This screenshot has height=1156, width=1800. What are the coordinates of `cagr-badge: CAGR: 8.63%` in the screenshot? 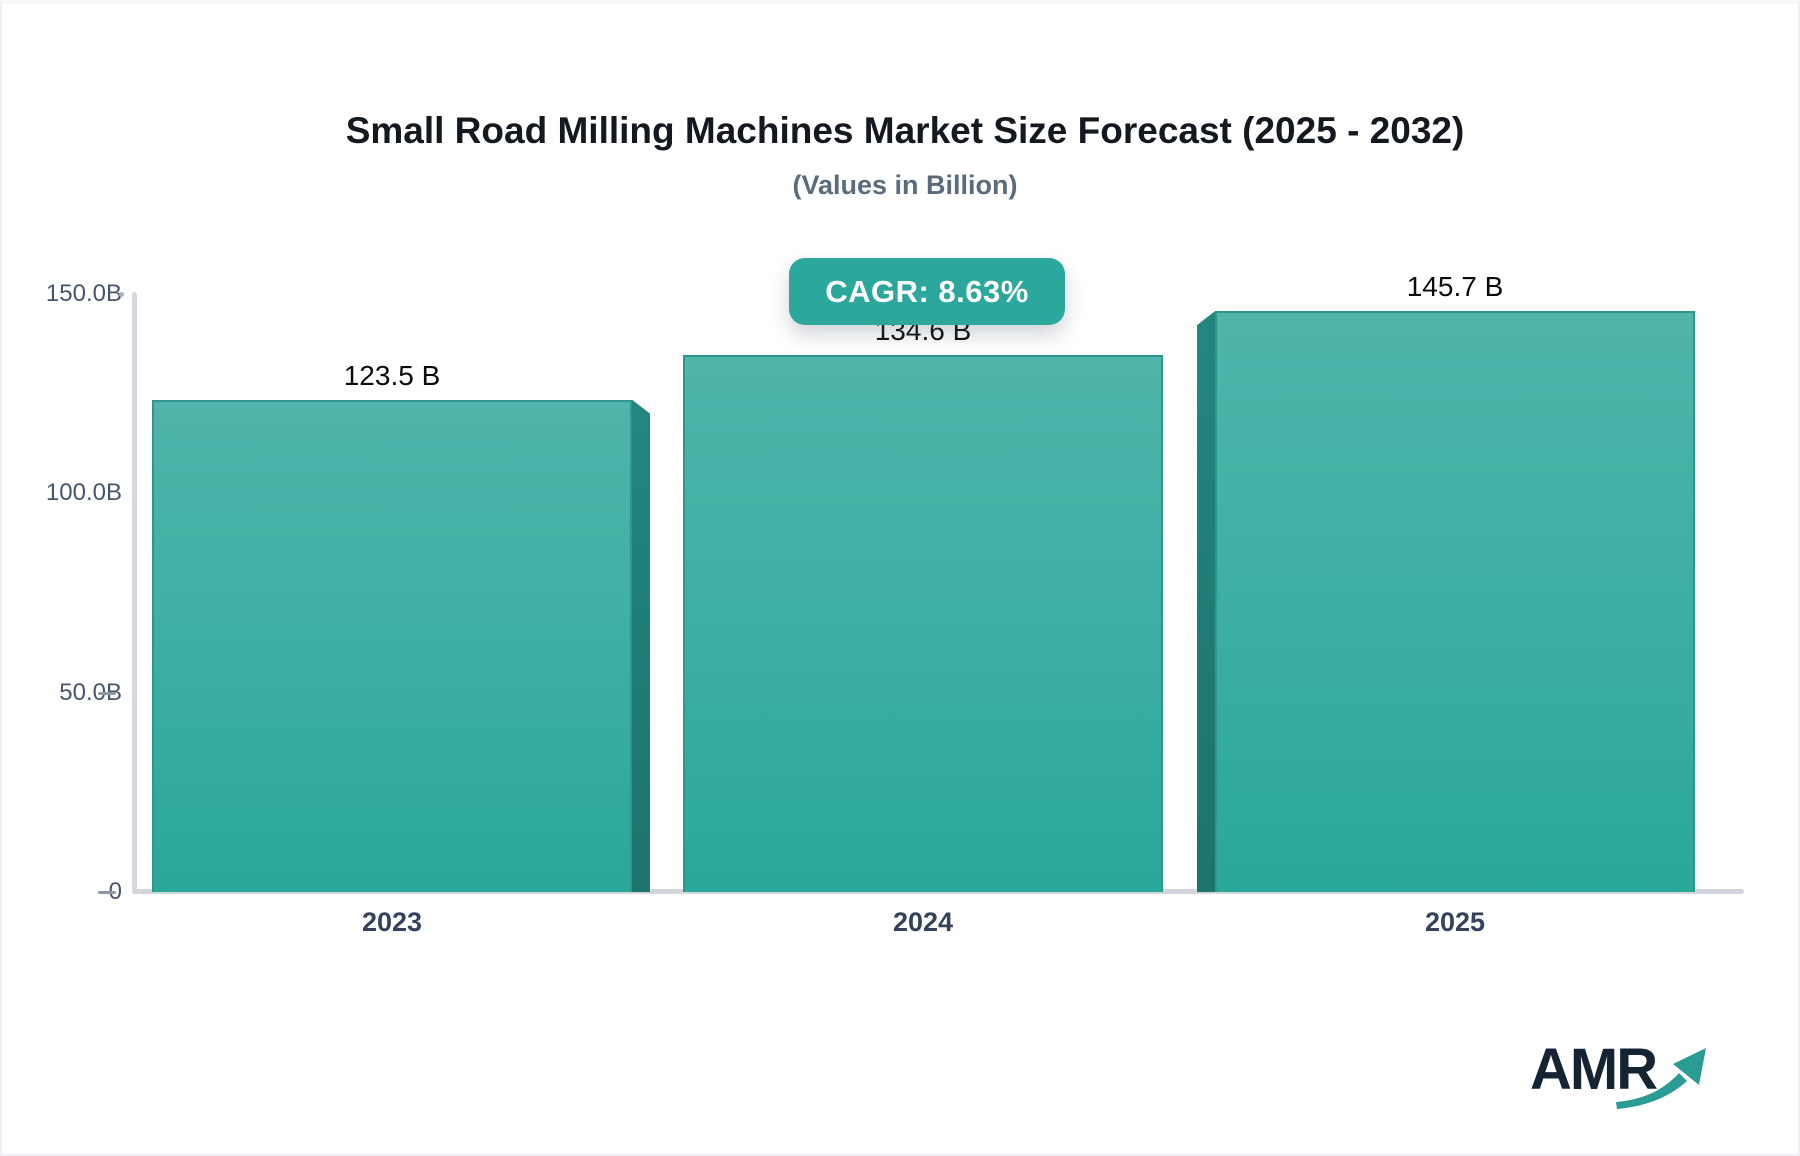 It's located at (927, 291).